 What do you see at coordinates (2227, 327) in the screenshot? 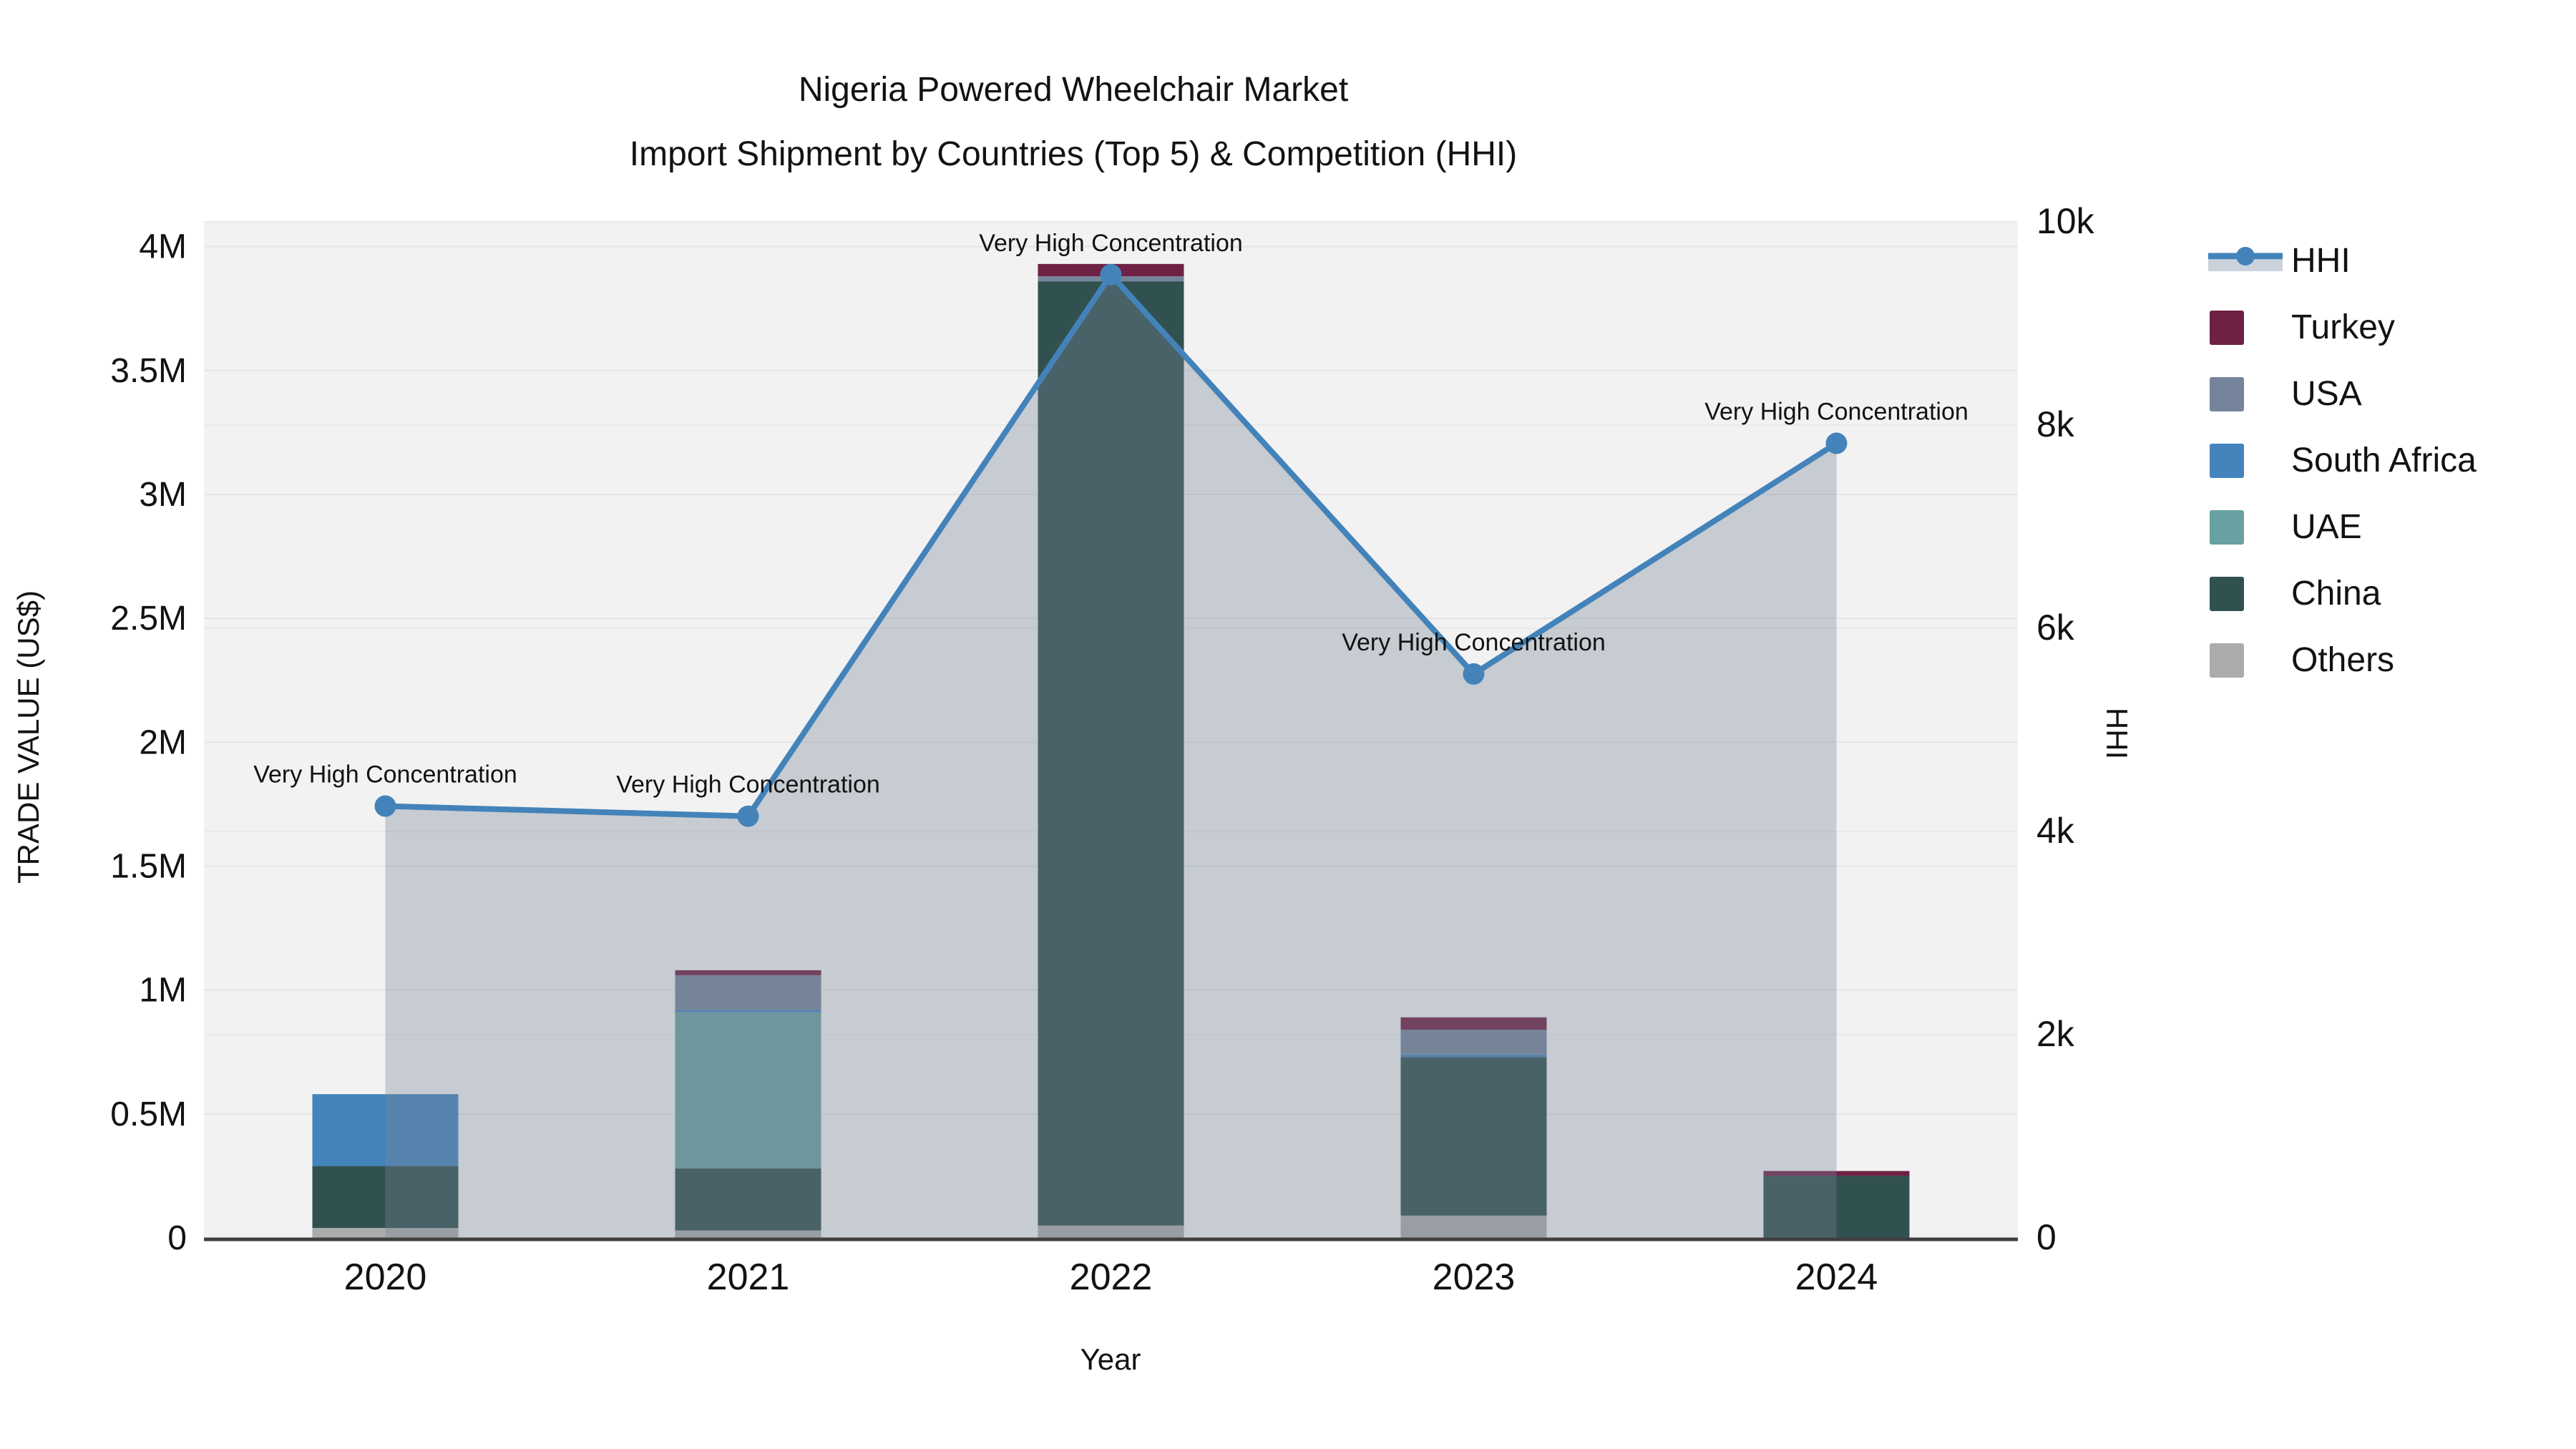
I see `swatch-turkey` at bounding box center [2227, 327].